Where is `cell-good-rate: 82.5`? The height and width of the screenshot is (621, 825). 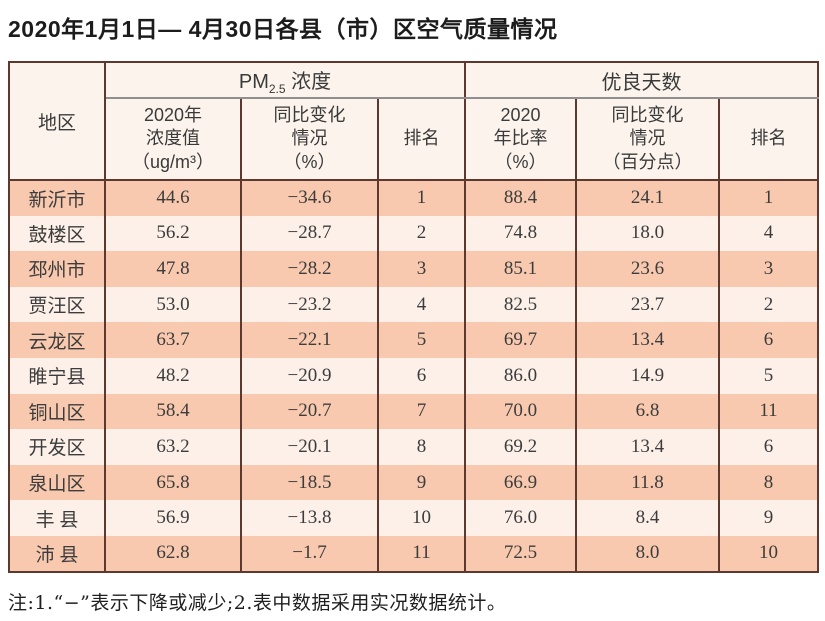
cell-good-rate: 82.5 is located at coordinates (520, 304).